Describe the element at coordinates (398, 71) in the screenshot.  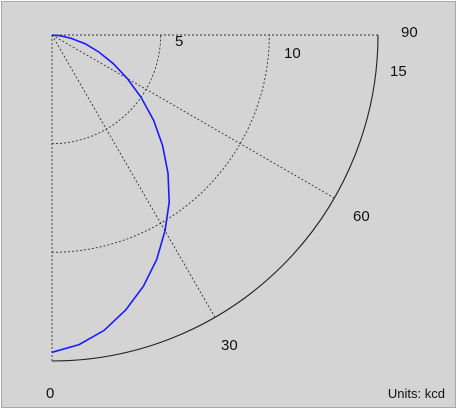
I see `radius-label-15: 15` at that location.